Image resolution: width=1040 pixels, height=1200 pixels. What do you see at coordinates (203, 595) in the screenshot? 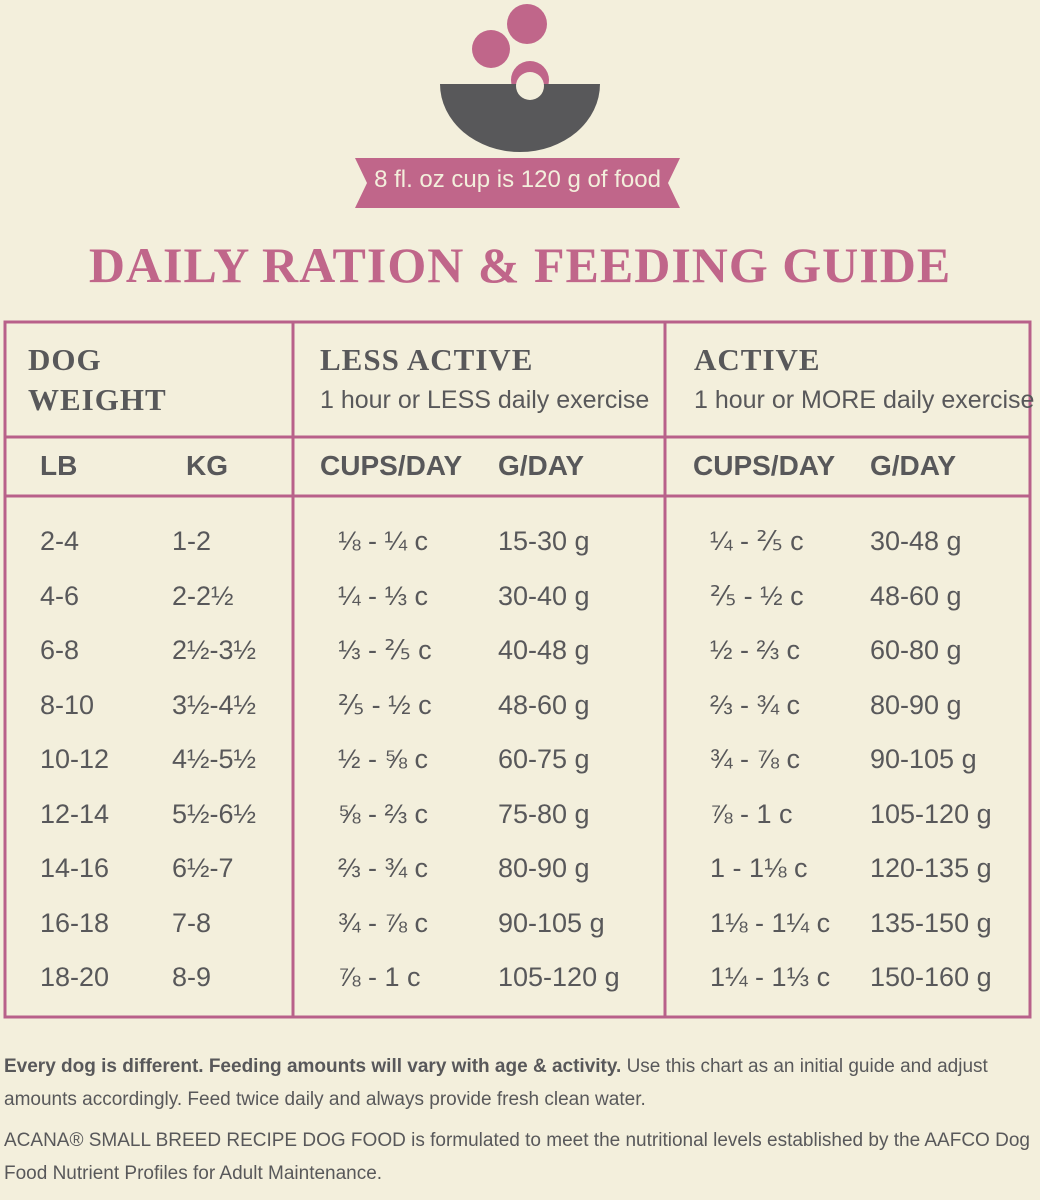
I see `table-cell: 2-2½` at bounding box center [203, 595].